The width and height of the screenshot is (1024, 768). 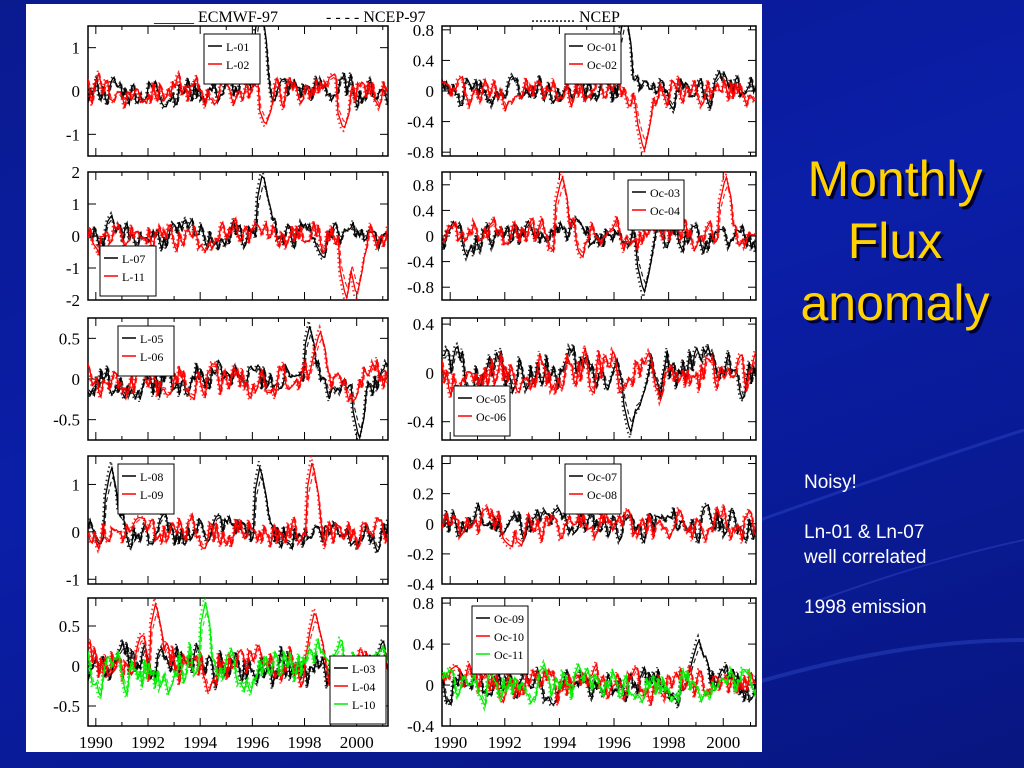 I want to click on x-tick-label: 1996, so click(x=252, y=742).